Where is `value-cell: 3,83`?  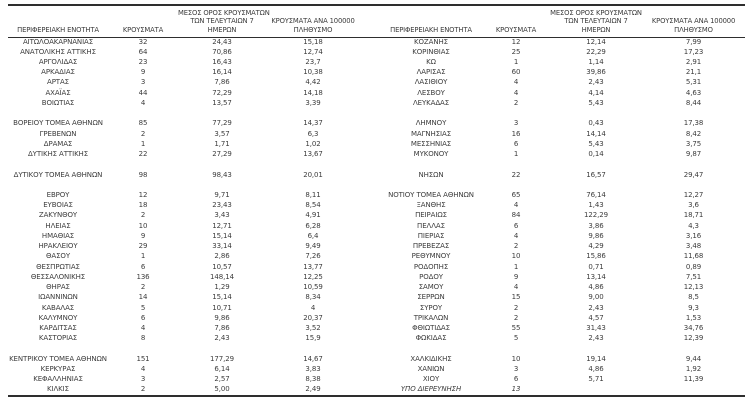 value-cell: 3,83 is located at coordinates (313, 368).